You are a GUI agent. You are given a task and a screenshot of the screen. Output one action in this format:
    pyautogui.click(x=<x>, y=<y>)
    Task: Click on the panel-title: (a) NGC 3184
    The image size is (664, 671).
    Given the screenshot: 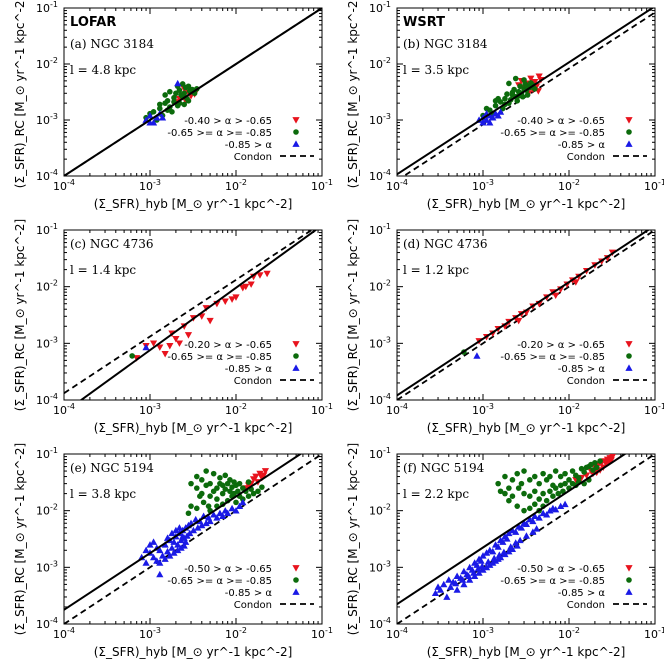 What is the action you would take?
    pyautogui.click(x=112, y=44)
    